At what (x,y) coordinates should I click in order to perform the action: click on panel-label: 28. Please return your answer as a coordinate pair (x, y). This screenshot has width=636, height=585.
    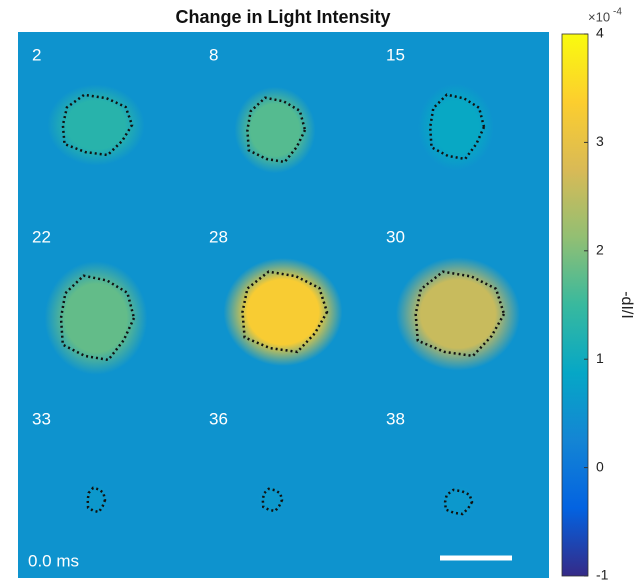
    Looking at the image, I should click on (218, 236).